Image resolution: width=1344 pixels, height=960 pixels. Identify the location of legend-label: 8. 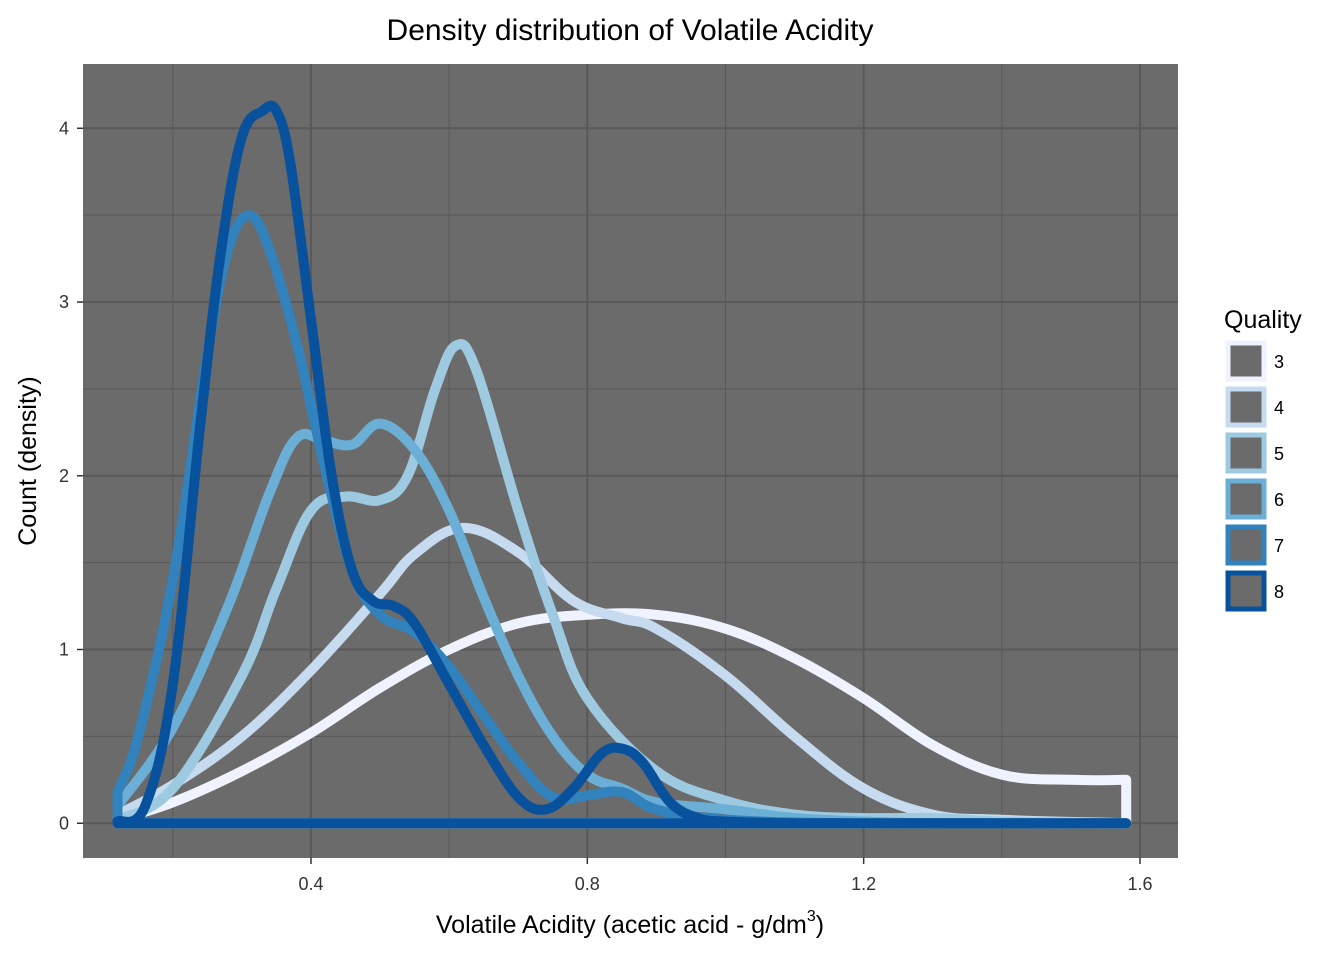
(1279, 592).